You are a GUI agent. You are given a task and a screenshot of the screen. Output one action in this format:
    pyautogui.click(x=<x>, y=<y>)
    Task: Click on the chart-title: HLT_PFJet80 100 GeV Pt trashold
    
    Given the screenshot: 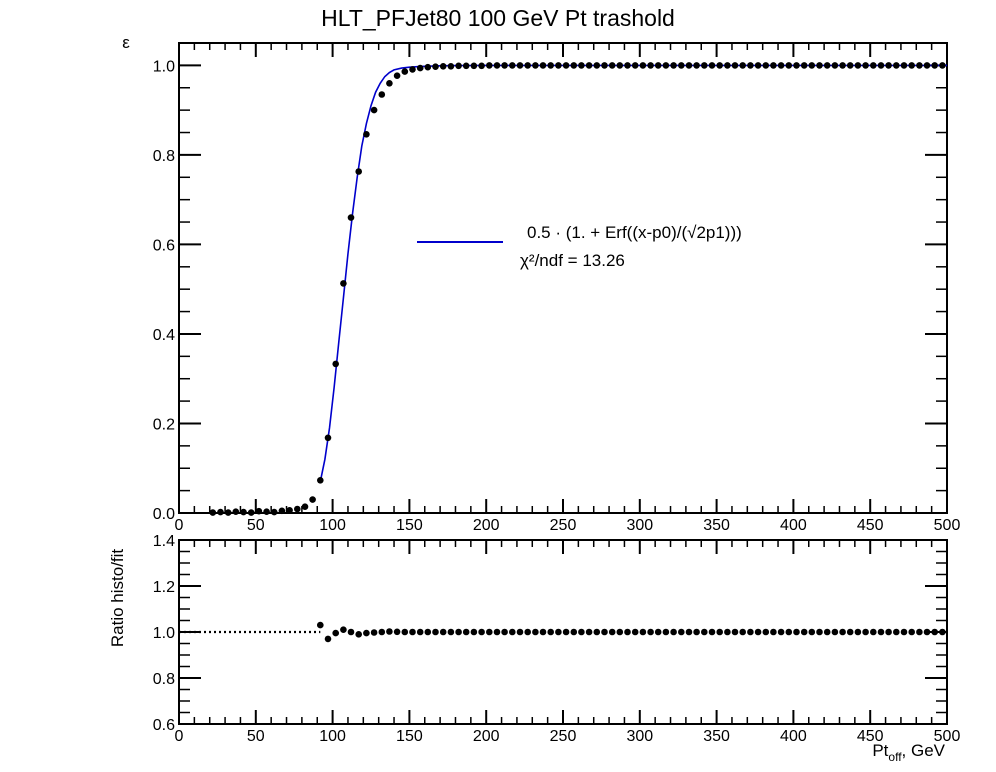 What is the action you would take?
    pyautogui.click(x=498, y=18)
    